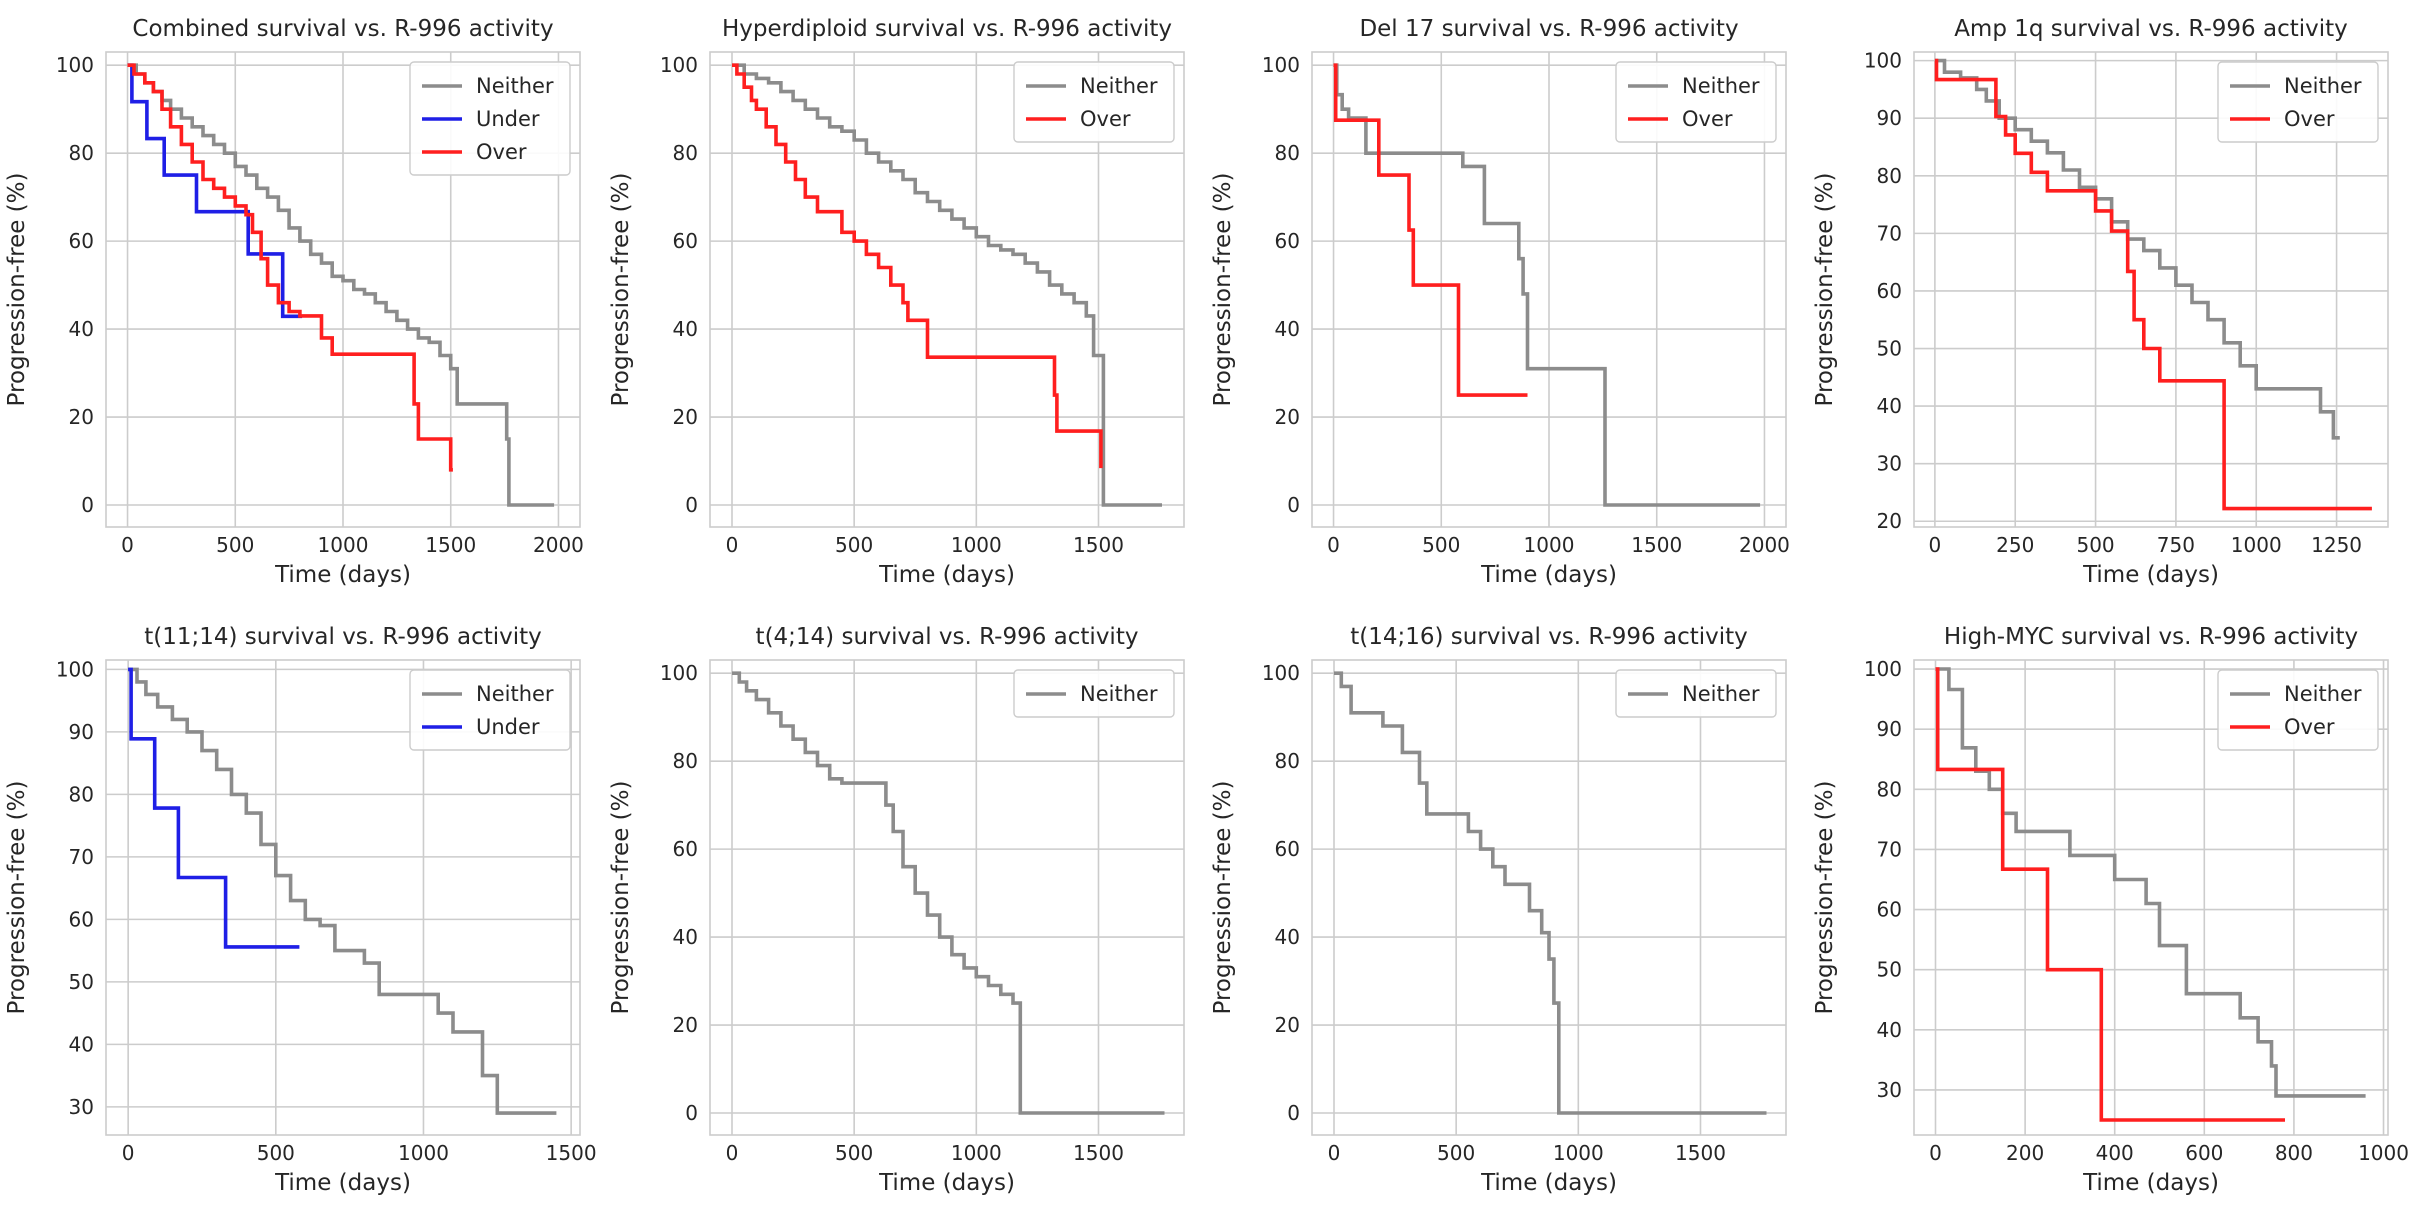 Image resolution: width=2418 pixels, height=1218 pixels. I want to click on chart-5-legend-label-neither: Neither, so click(515, 694).